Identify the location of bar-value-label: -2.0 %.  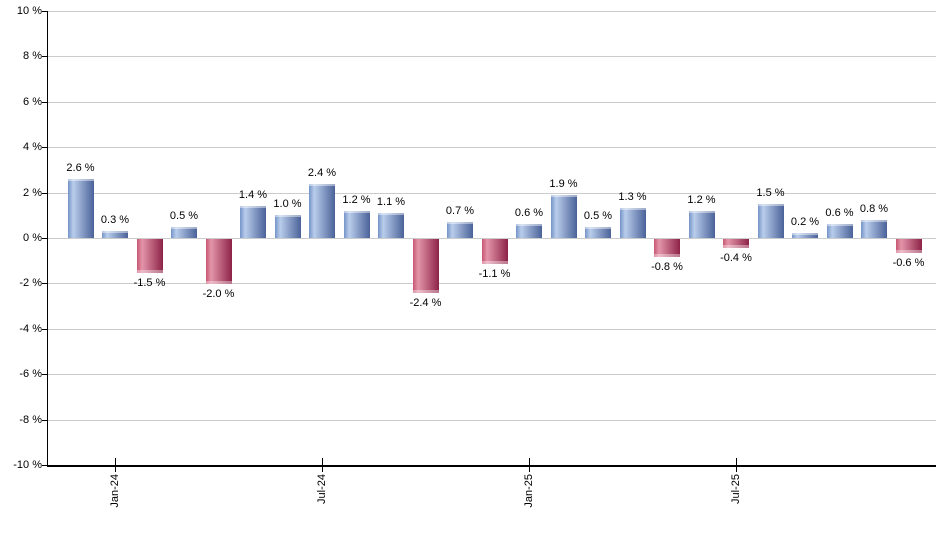
(218, 294).